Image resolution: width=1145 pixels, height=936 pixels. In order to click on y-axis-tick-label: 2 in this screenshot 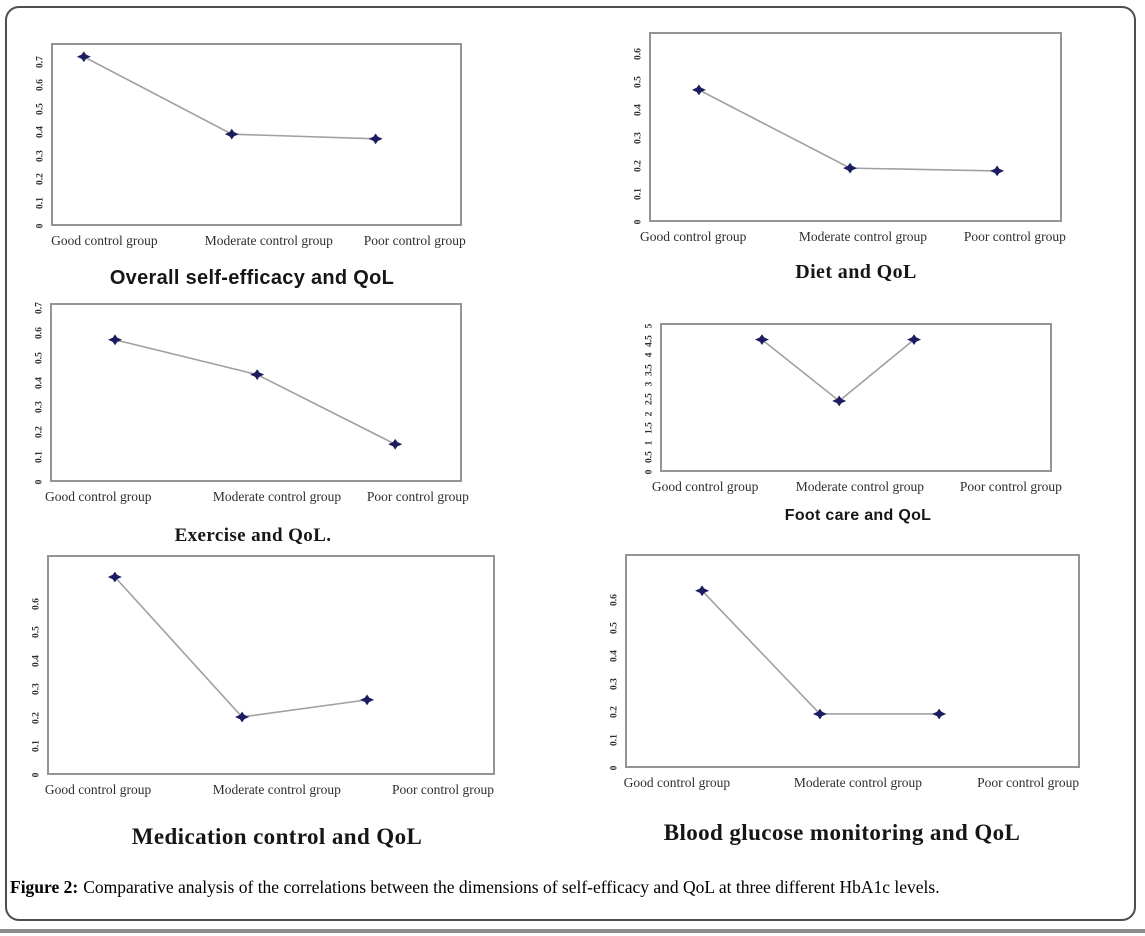, I will do `click(649, 413)`.